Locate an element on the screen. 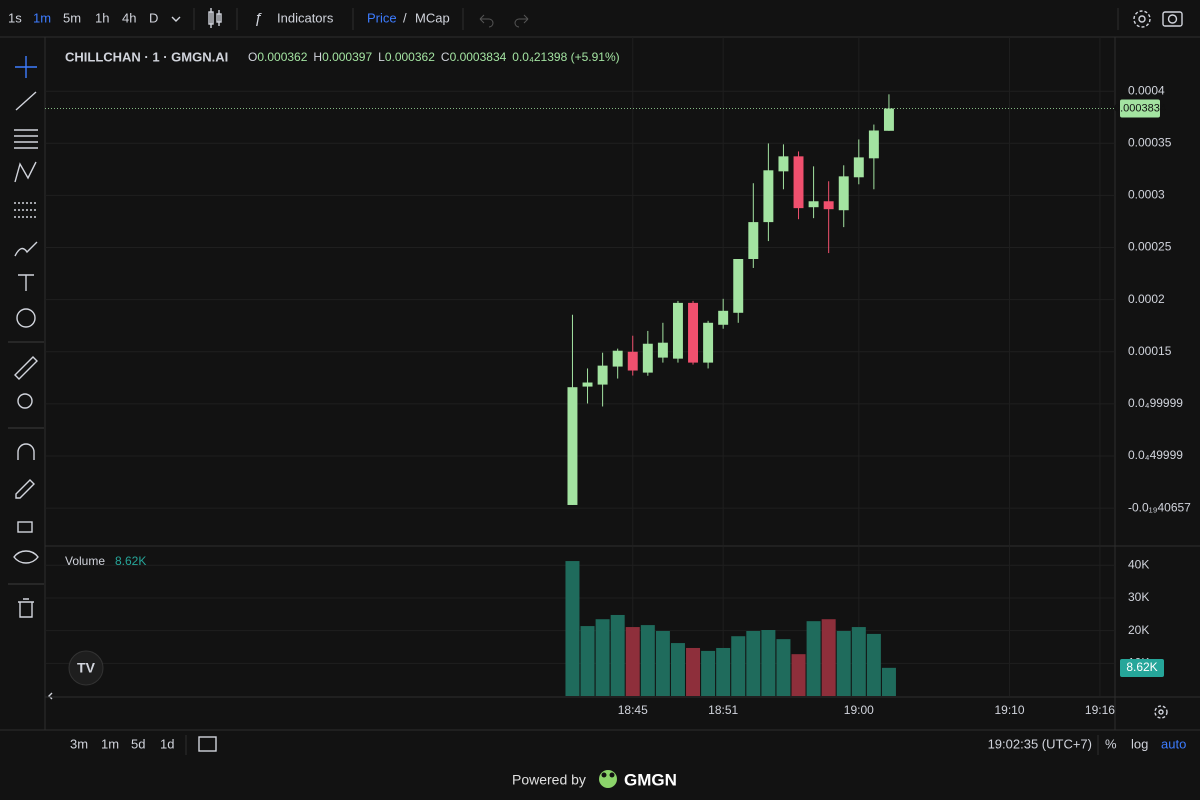 This screenshot has height=800, width=1200. left-toolbar is located at coordinates (30, 378).